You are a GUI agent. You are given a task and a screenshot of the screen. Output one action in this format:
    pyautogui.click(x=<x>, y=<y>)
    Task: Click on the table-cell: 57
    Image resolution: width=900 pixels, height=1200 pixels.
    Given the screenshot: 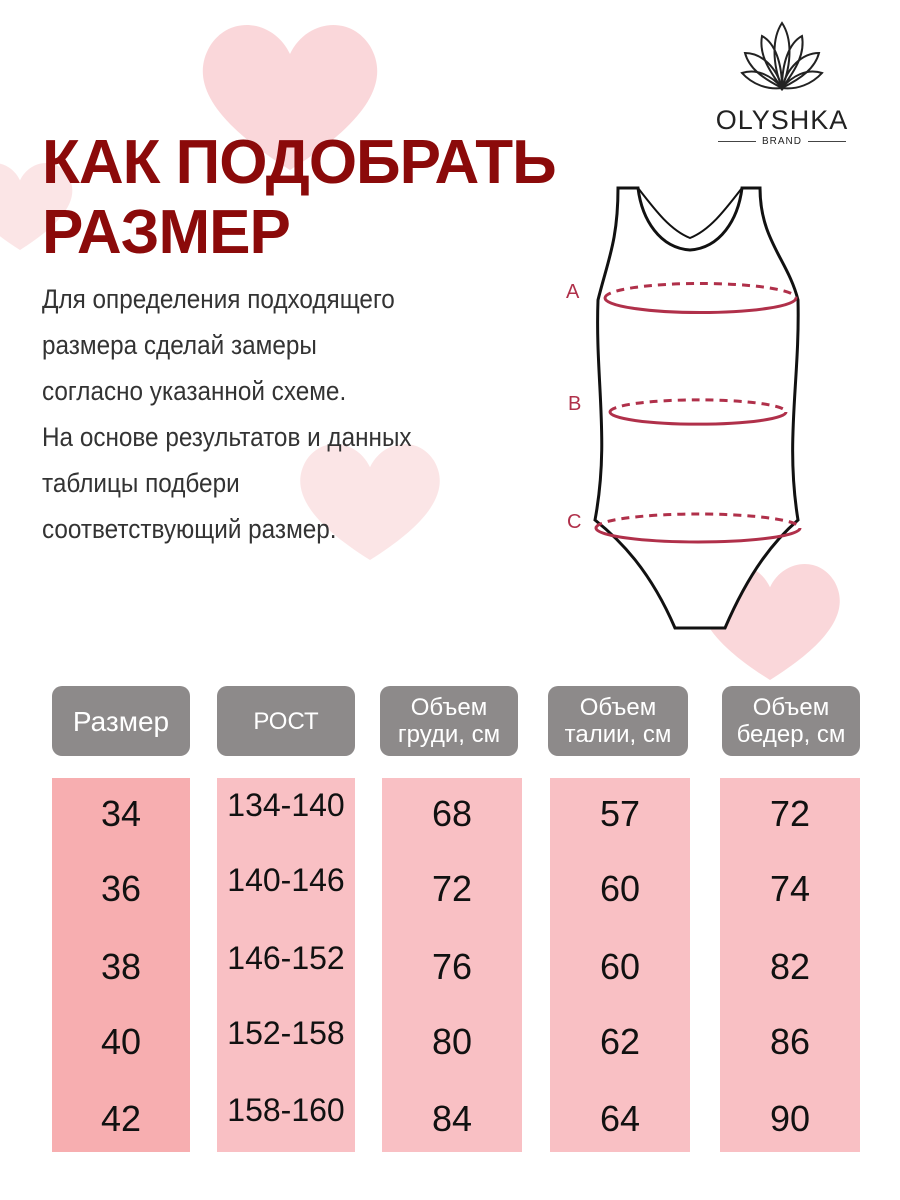 What is the action you would take?
    pyautogui.click(x=620, y=813)
    